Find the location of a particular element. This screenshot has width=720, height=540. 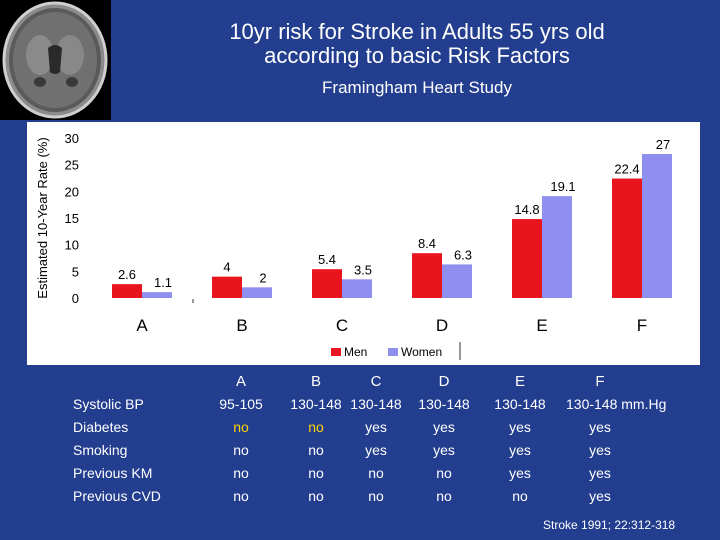

legend-swatch-women is located at coordinates (393, 352).